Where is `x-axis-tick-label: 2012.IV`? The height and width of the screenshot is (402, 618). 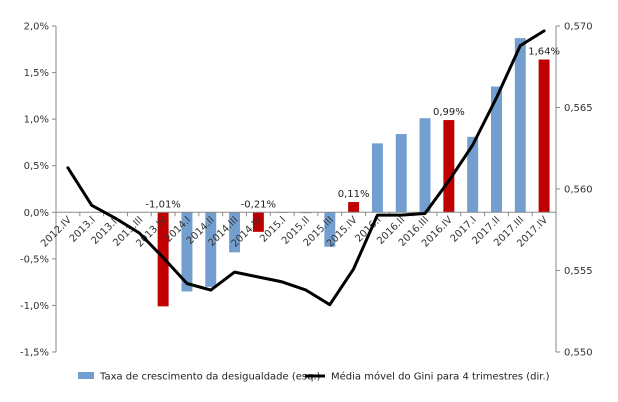
x-axis-tick-label: 2012.IV is located at coordinates (56, 232).